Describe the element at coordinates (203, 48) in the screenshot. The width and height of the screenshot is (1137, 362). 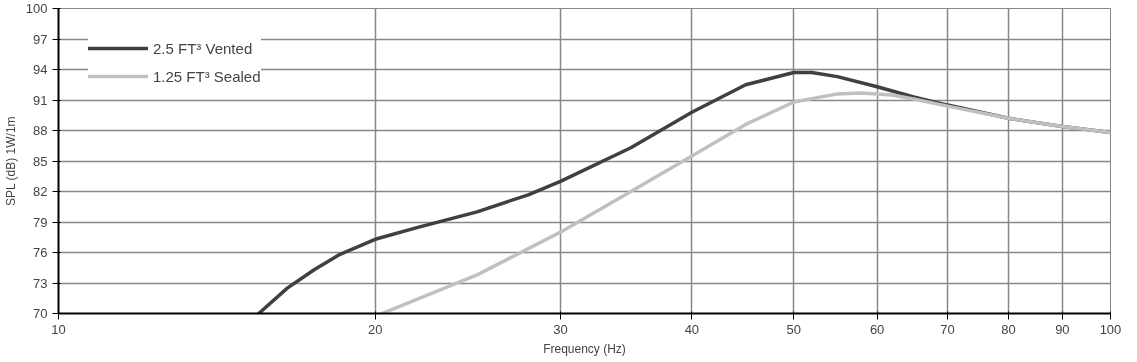
I see `legend-label: 2.5 FT³ Vented` at that location.